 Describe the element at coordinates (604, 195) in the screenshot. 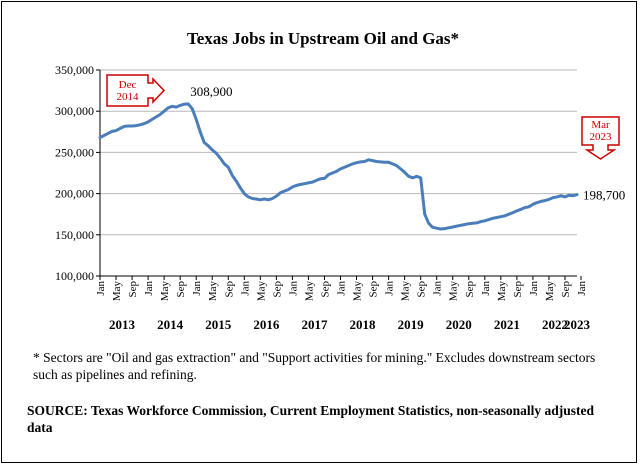

I see `data-label-end: 198,700` at that location.